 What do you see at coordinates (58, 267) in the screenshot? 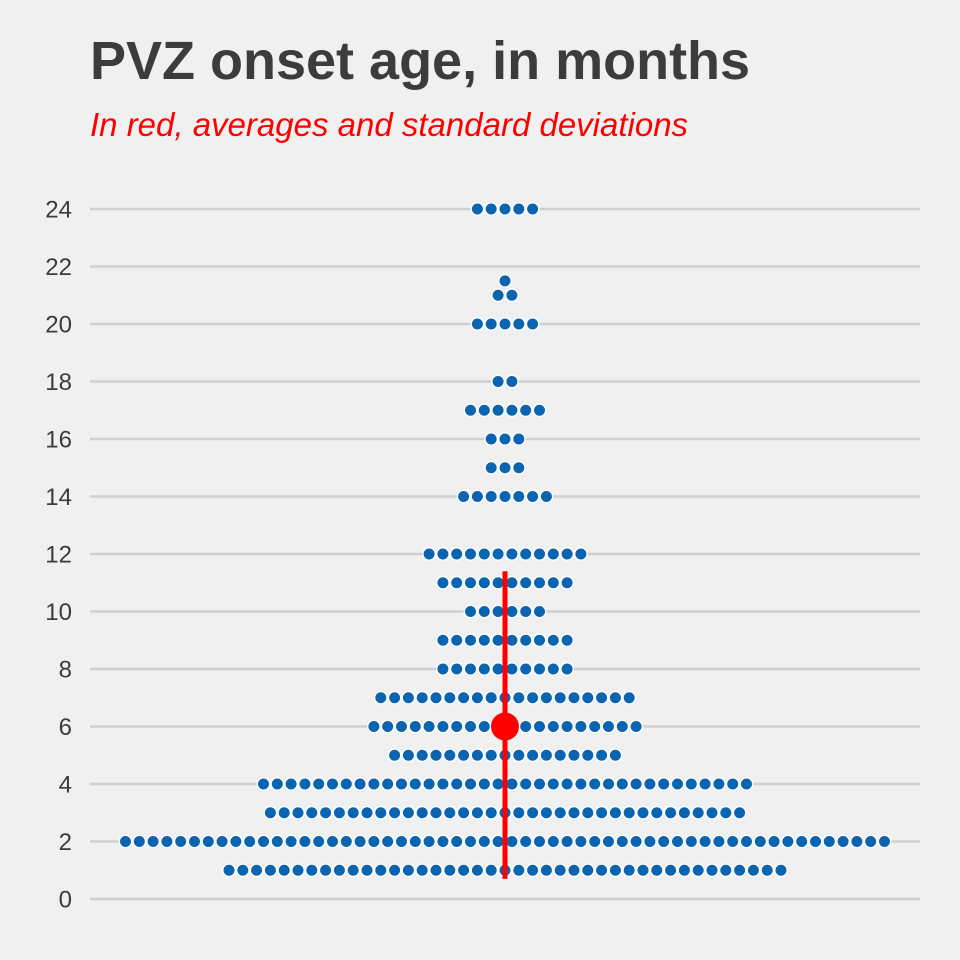
I see `y-tick-label: 22` at bounding box center [58, 267].